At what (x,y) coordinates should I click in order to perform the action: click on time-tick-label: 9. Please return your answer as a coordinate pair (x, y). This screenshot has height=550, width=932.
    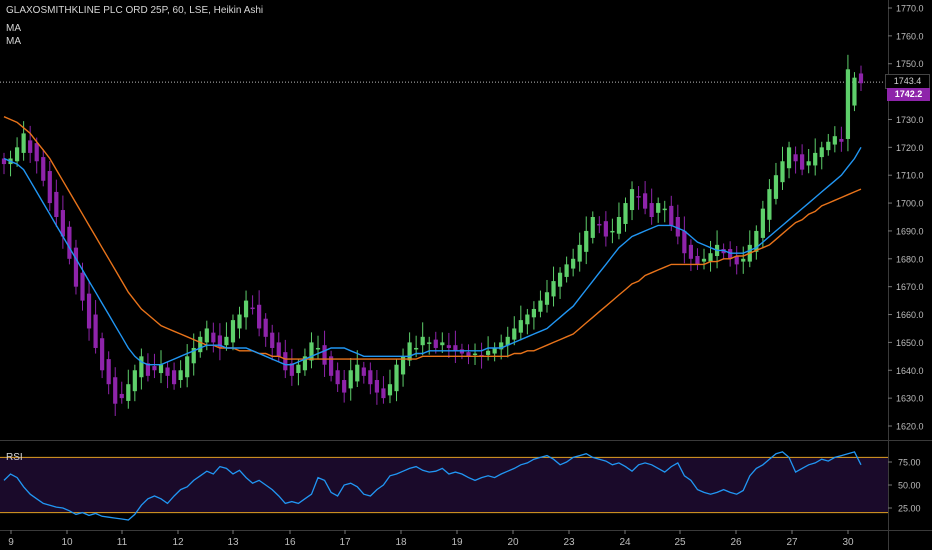
    Looking at the image, I should click on (11, 542).